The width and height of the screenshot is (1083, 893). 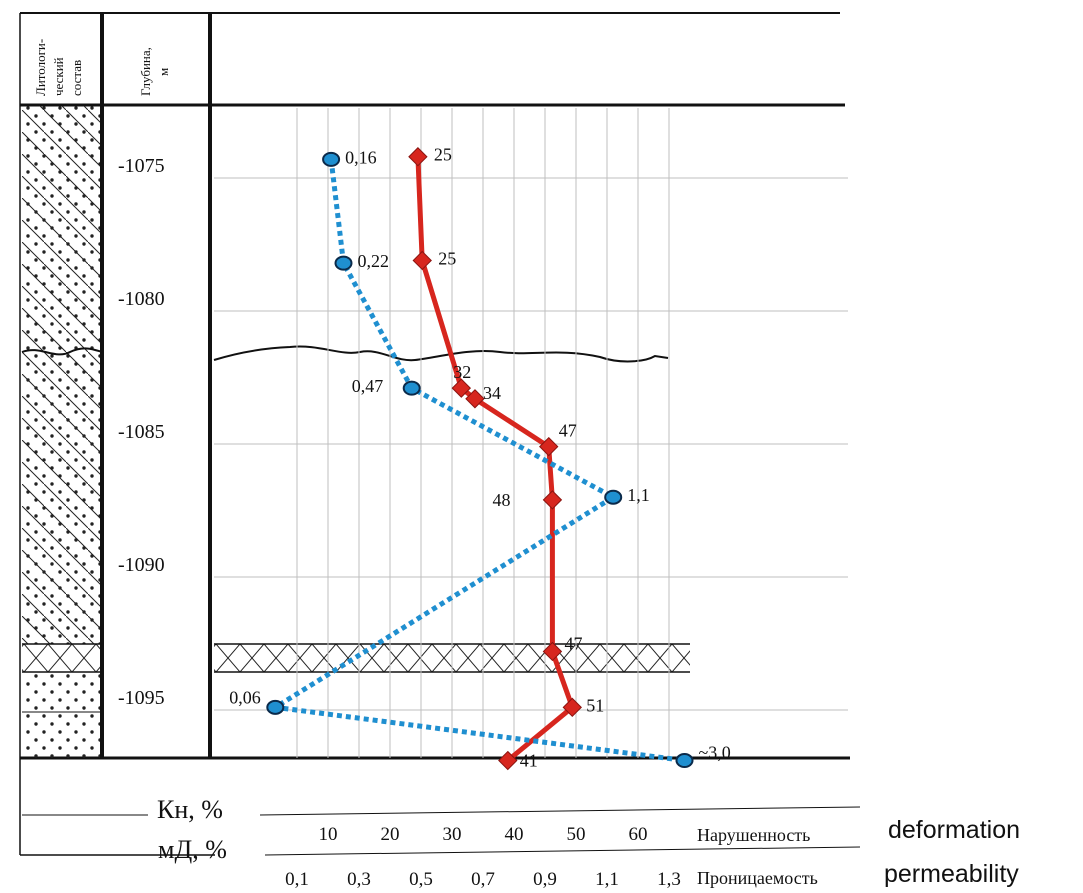 I want to click on permeability-data-label: 0,06, so click(x=244, y=697).